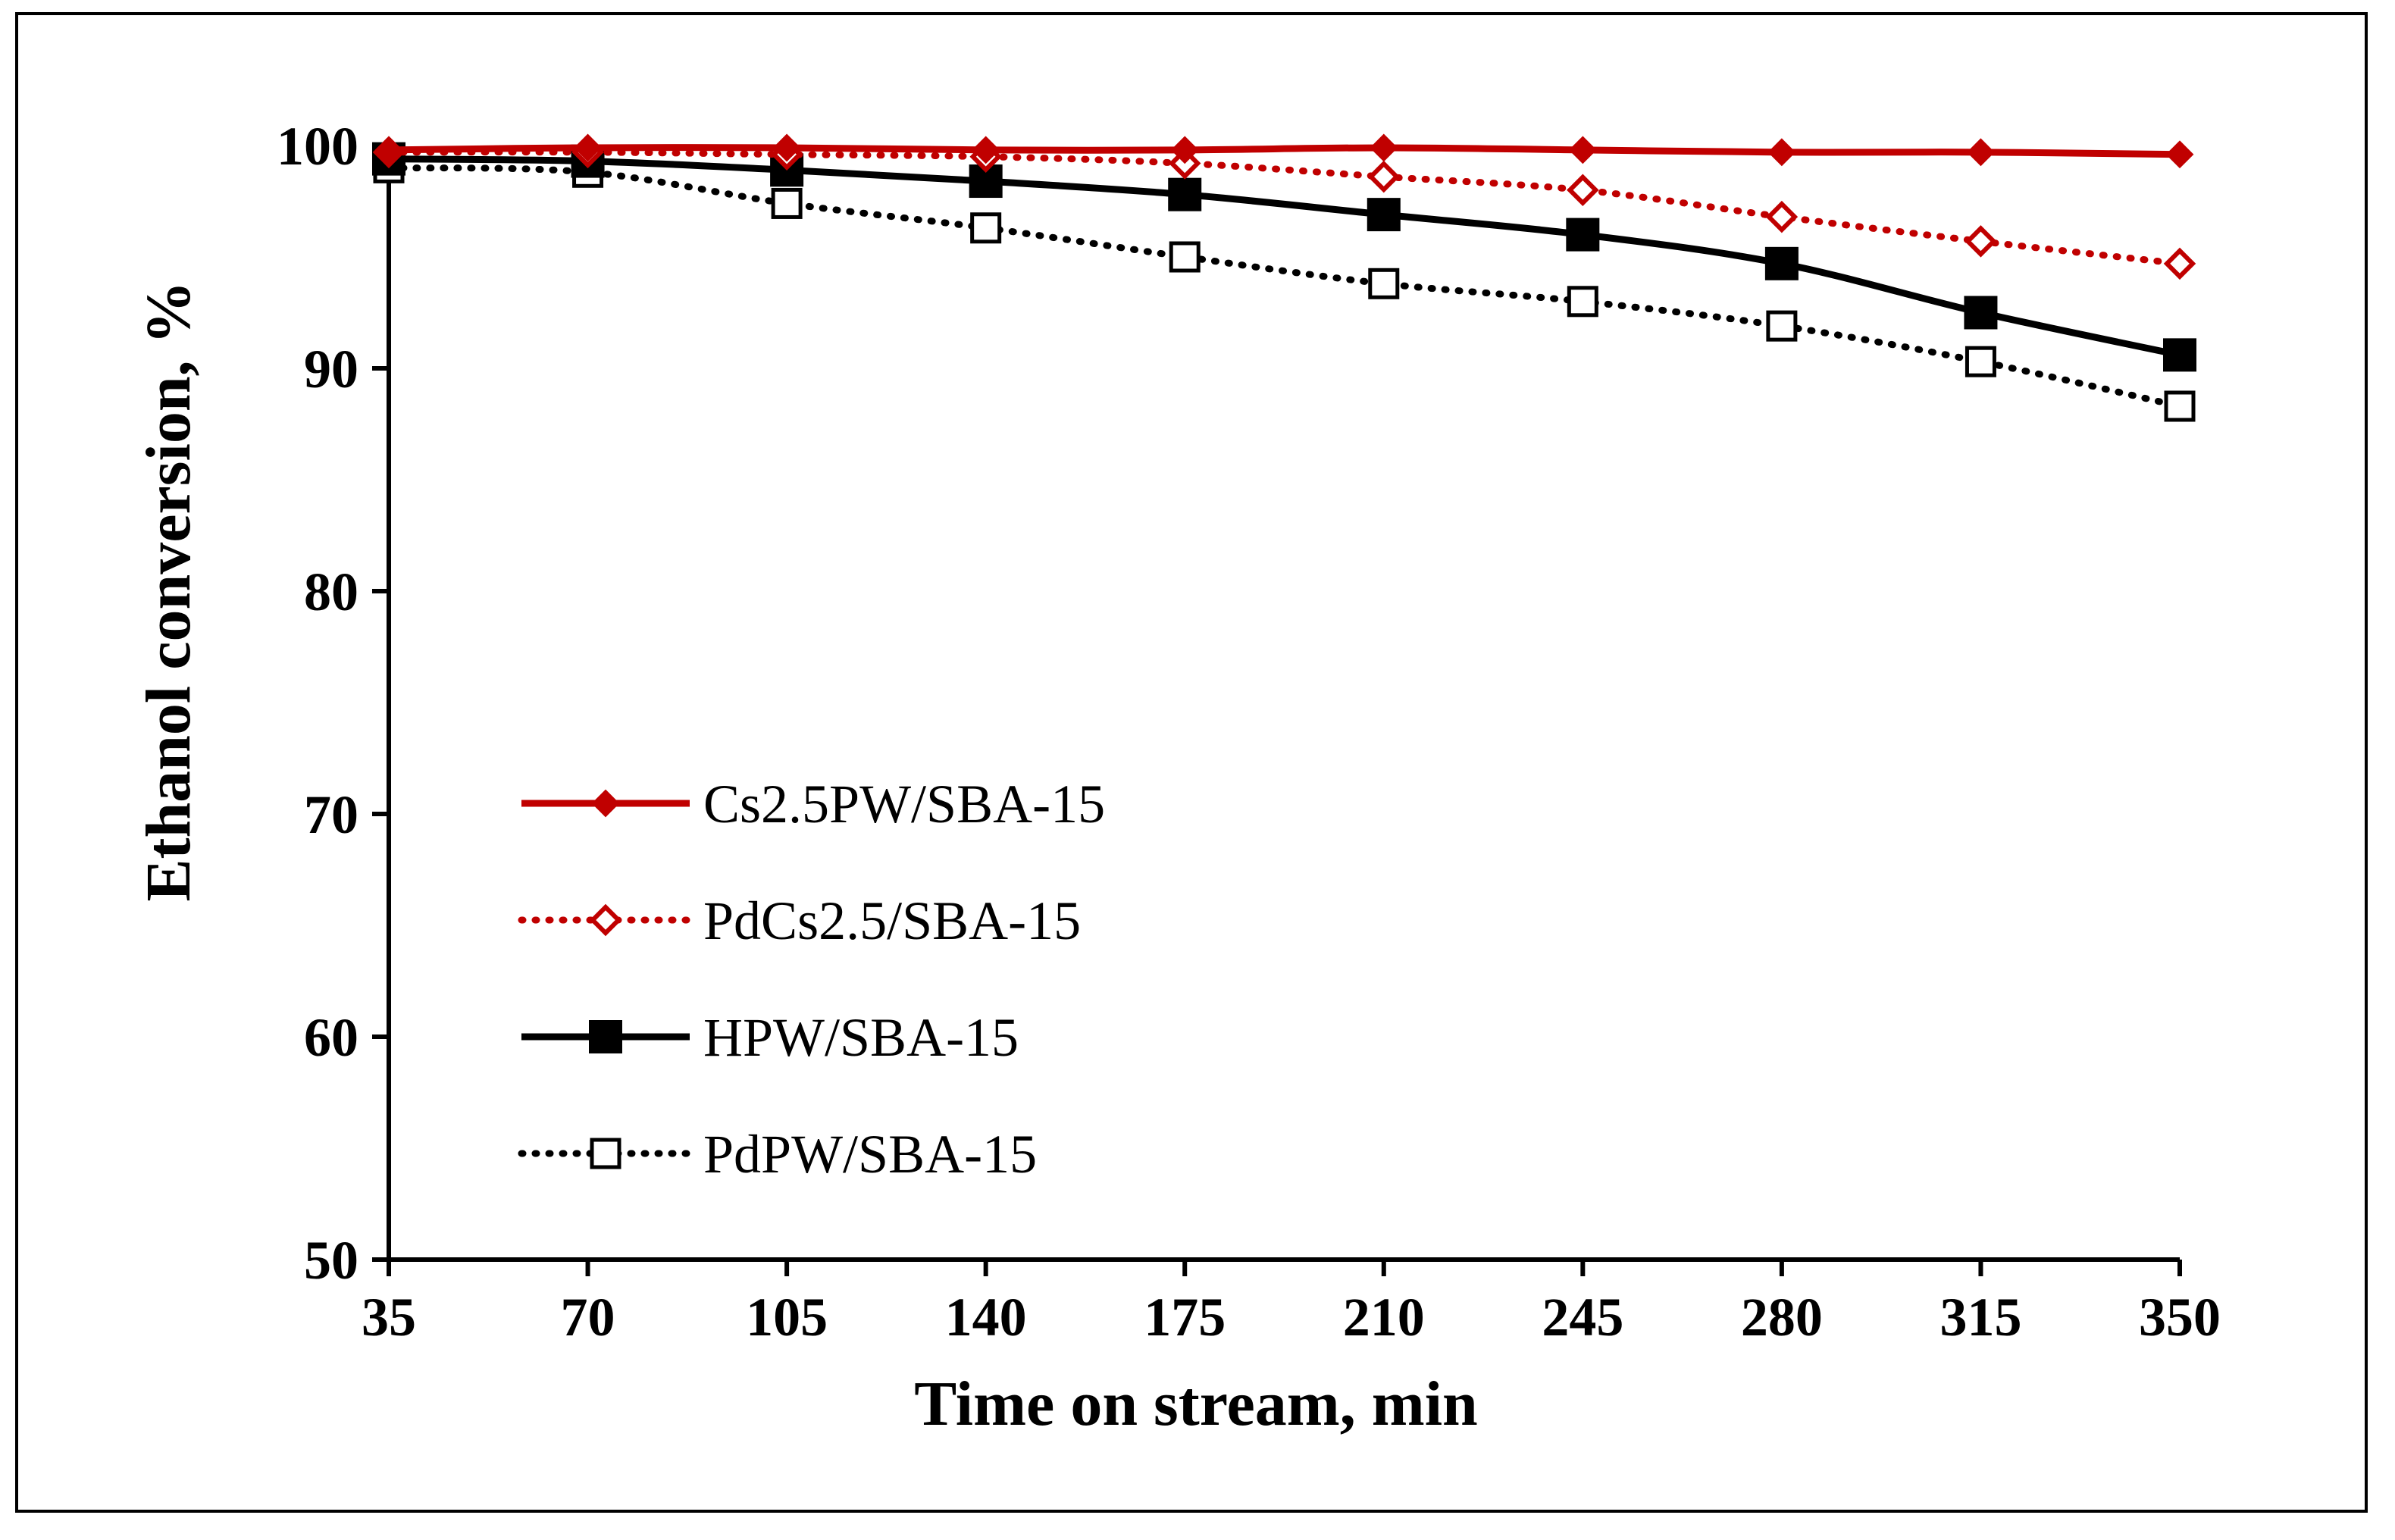 The width and height of the screenshot is (2395, 1540). Describe the element at coordinates (1196, 1404) in the screenshot. I see `x-axis-title: Time on stream, min` at that location.